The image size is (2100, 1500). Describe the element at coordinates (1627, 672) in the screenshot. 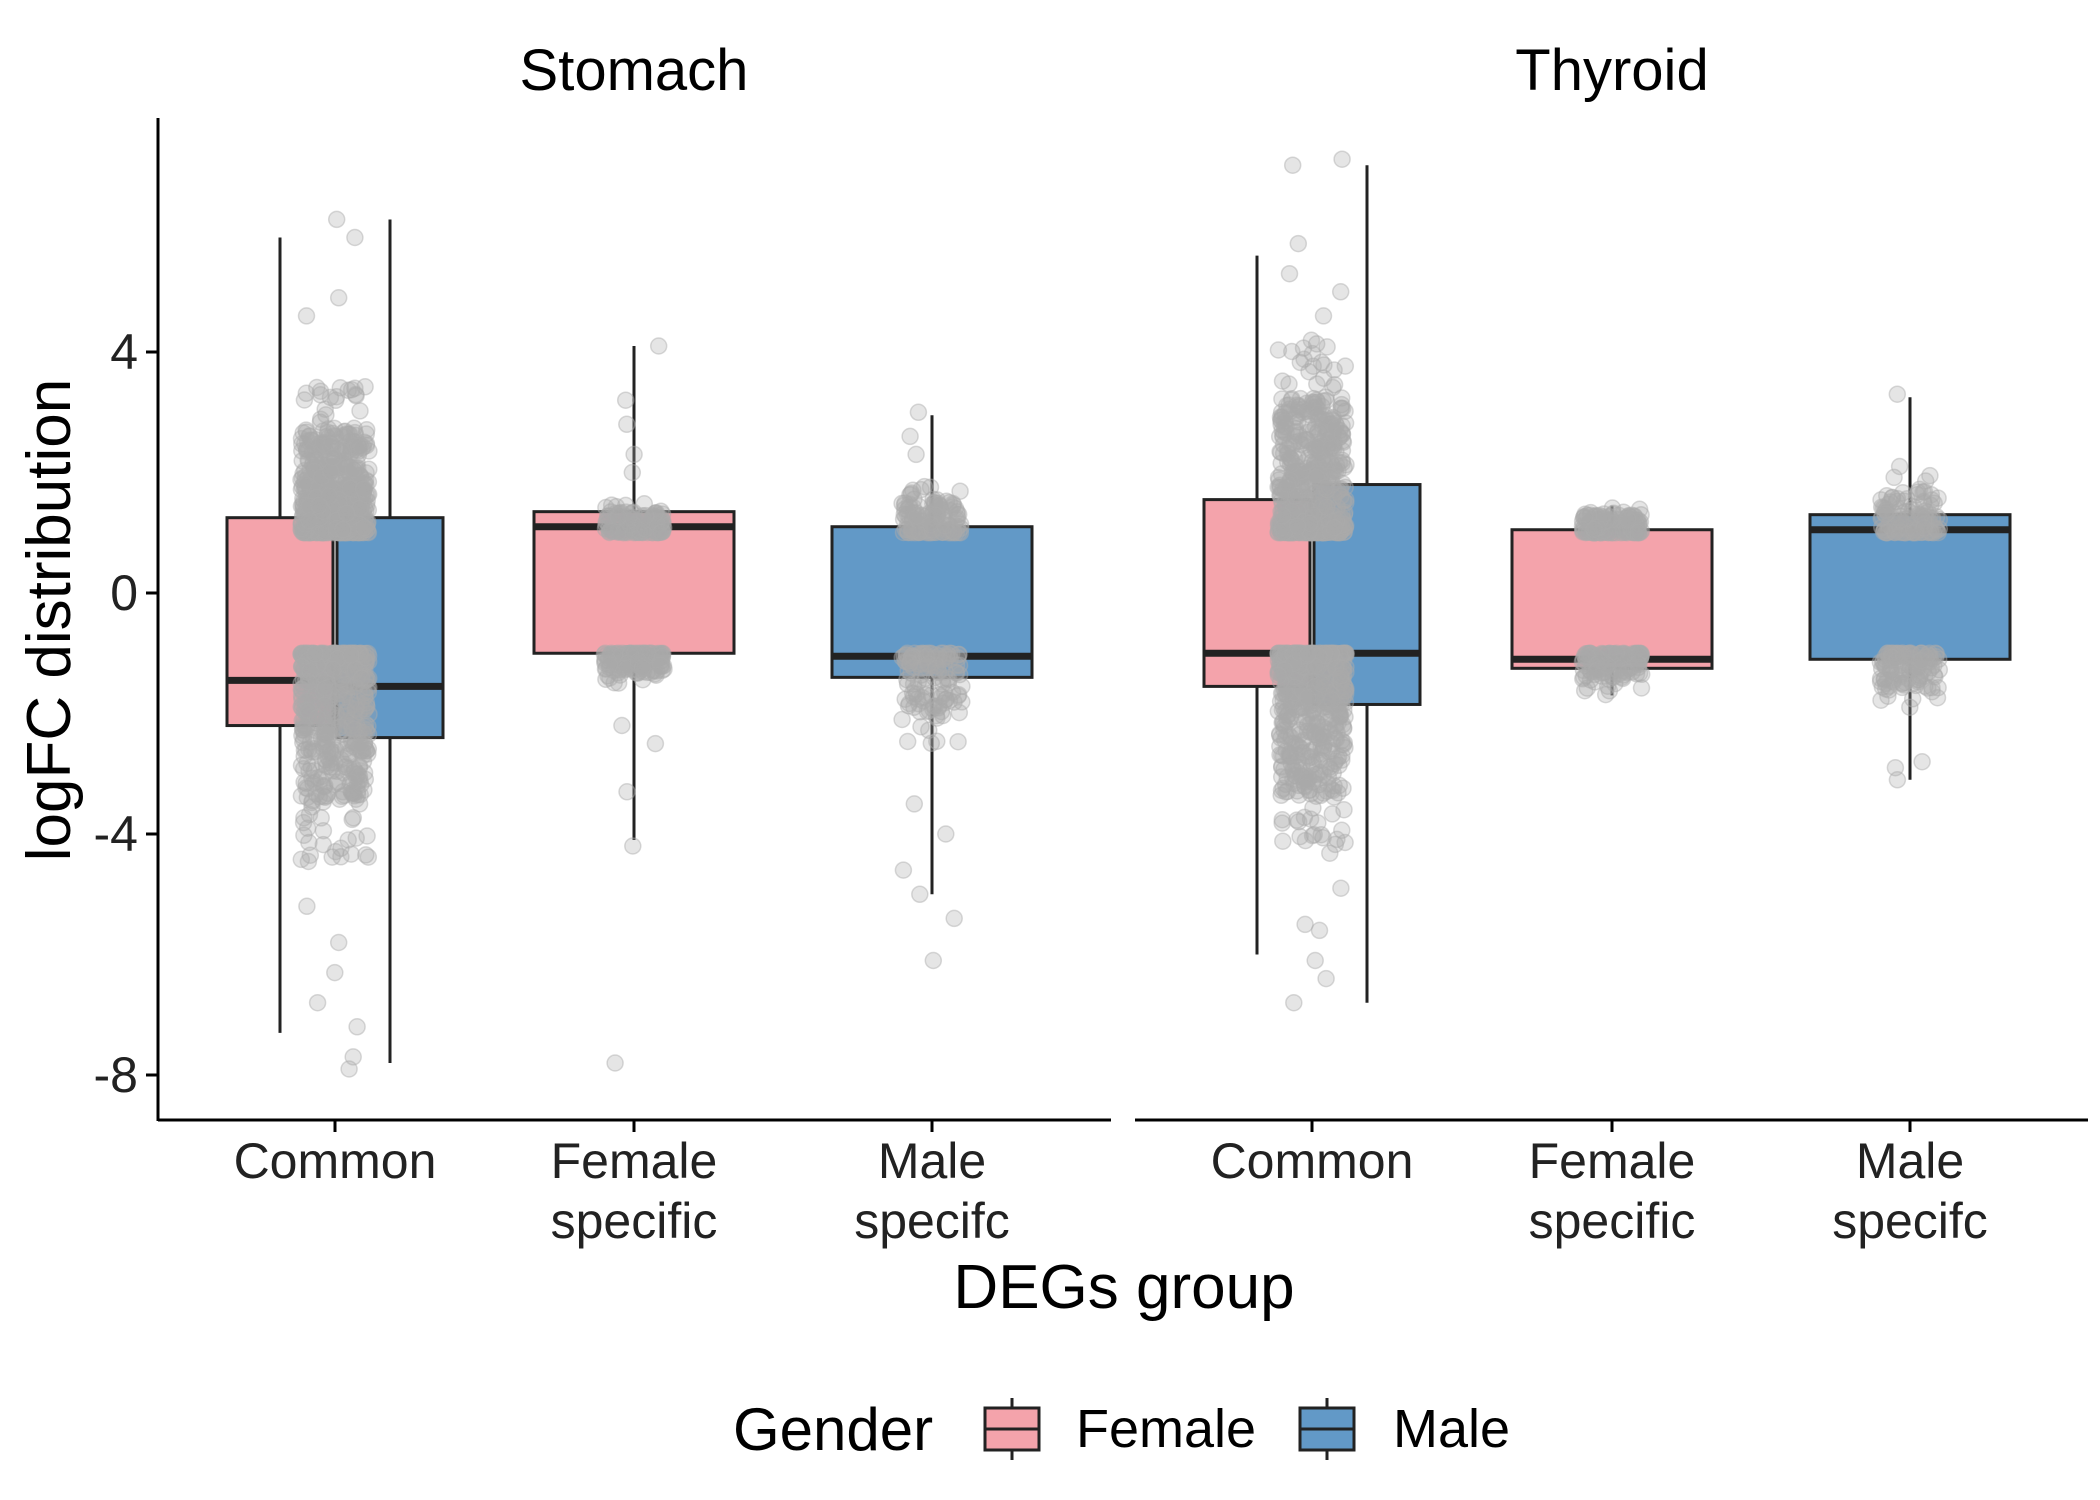

I see `points-thyroid-female-specific-point` at that location.